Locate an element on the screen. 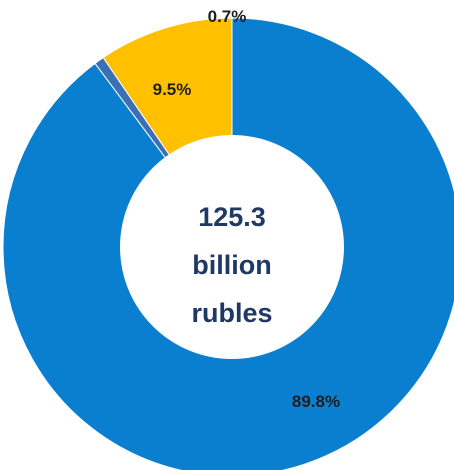  center-label: 125.3 billion rubles is located at coordinates (231, 265).